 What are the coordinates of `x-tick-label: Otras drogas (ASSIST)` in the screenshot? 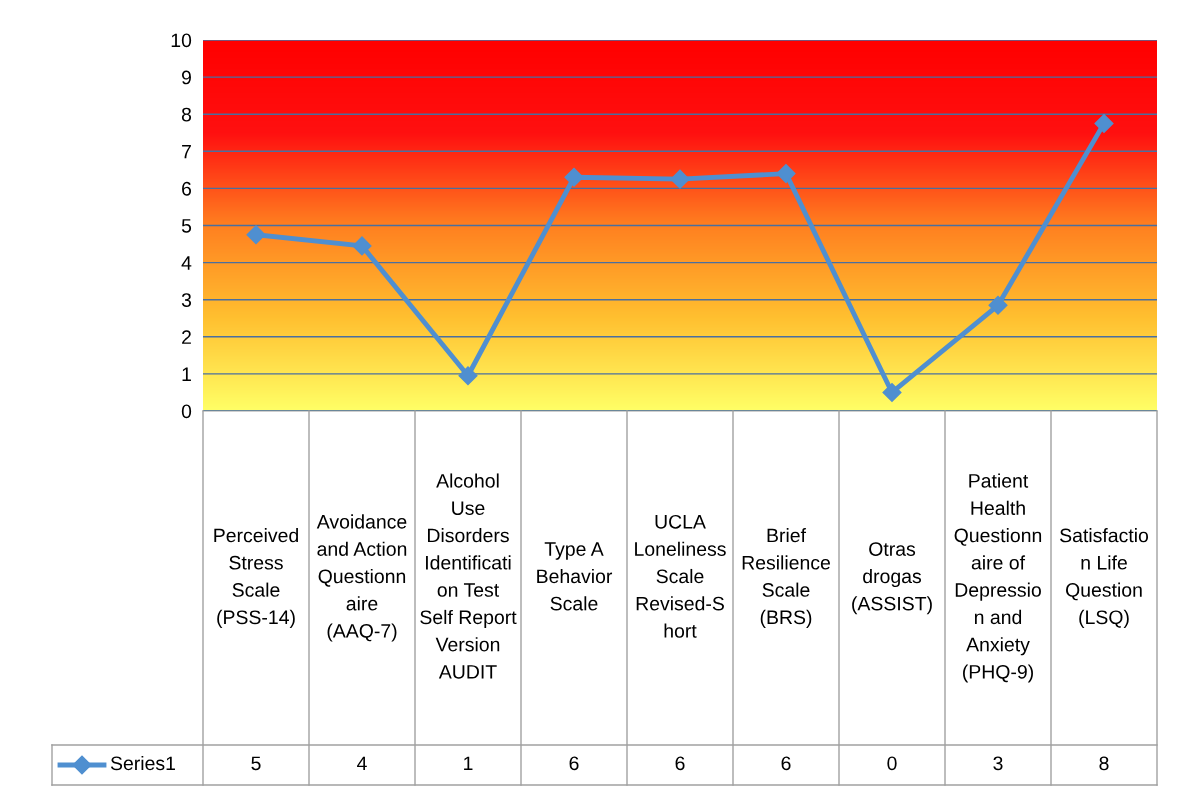 It's located at (892, 578).